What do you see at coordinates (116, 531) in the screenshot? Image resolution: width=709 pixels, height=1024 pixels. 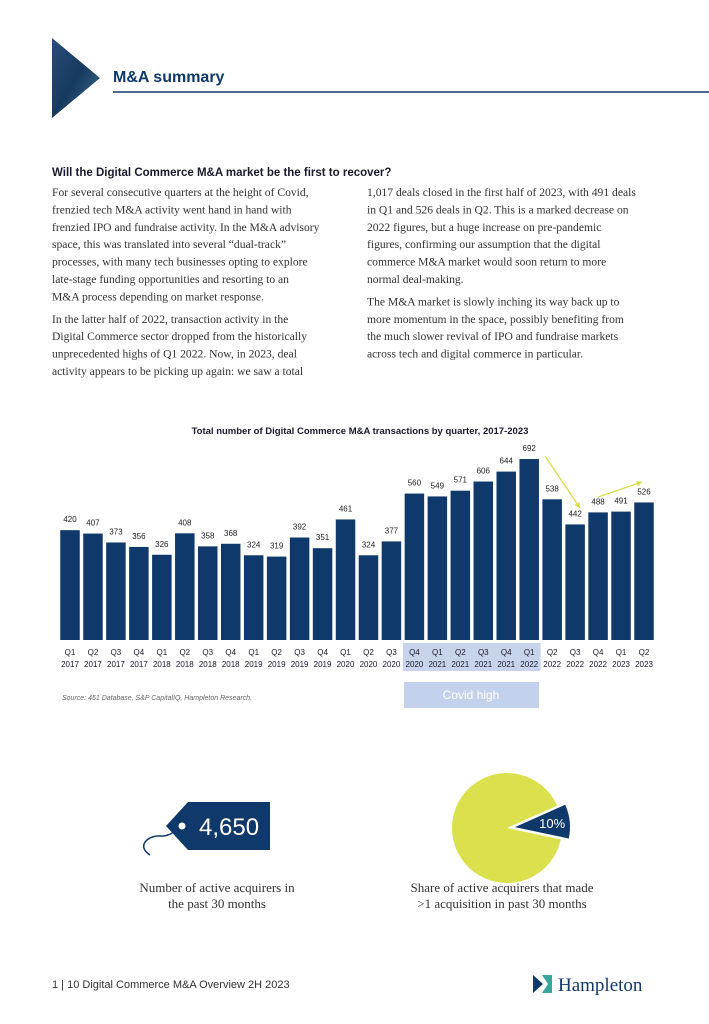 I see `value-label: 373` at bounding box center [116, 531].